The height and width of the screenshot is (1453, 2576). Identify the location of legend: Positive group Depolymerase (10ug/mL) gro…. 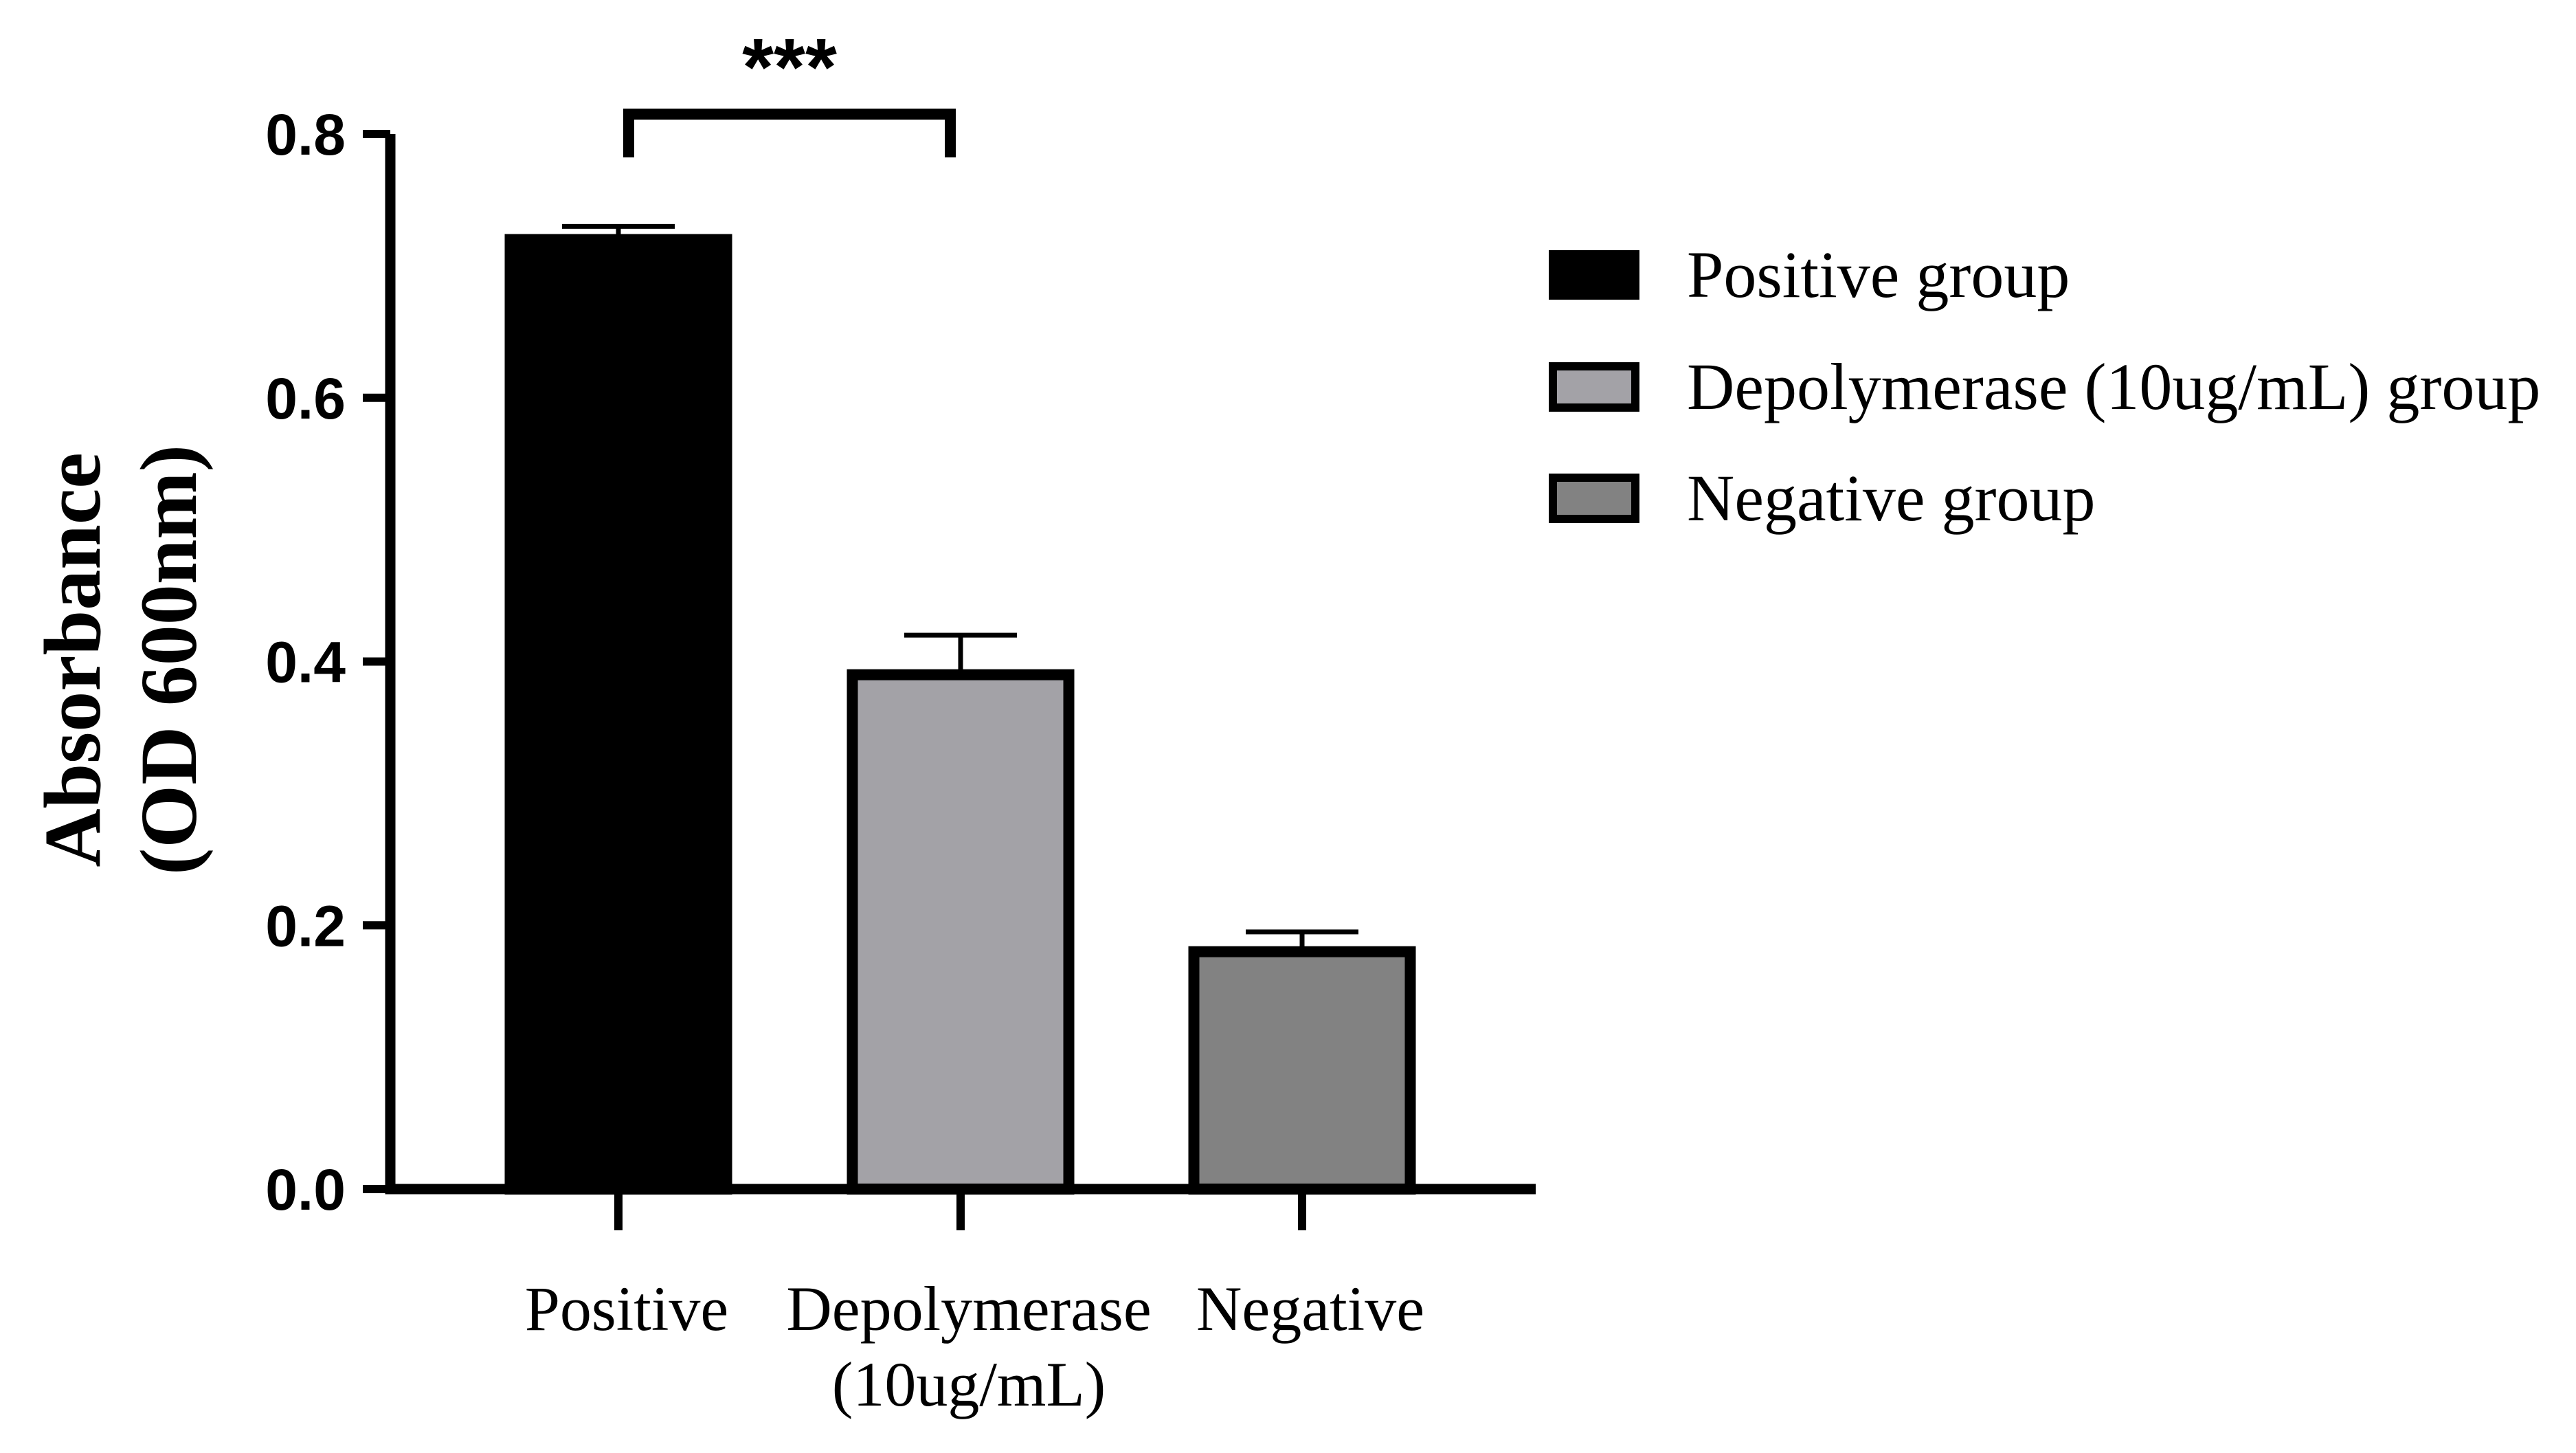
(2044, 386).